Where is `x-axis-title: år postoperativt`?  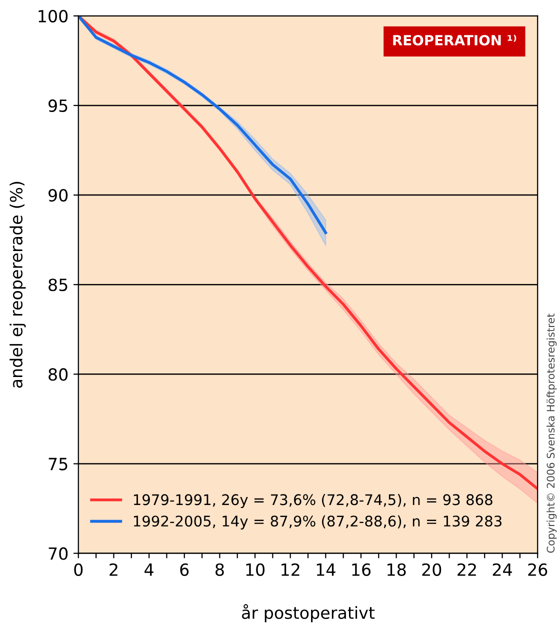
x-axis-title: år postoperativt is located at coordinates (308, 613).